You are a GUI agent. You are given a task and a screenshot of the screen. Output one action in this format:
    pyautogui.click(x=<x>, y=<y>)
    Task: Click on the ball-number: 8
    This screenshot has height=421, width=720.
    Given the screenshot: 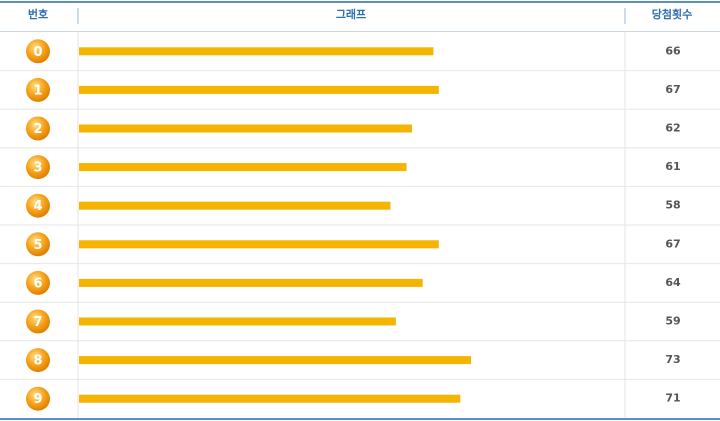 What is the action you would take?
    pyautogui.click(x=37, y=361)
    